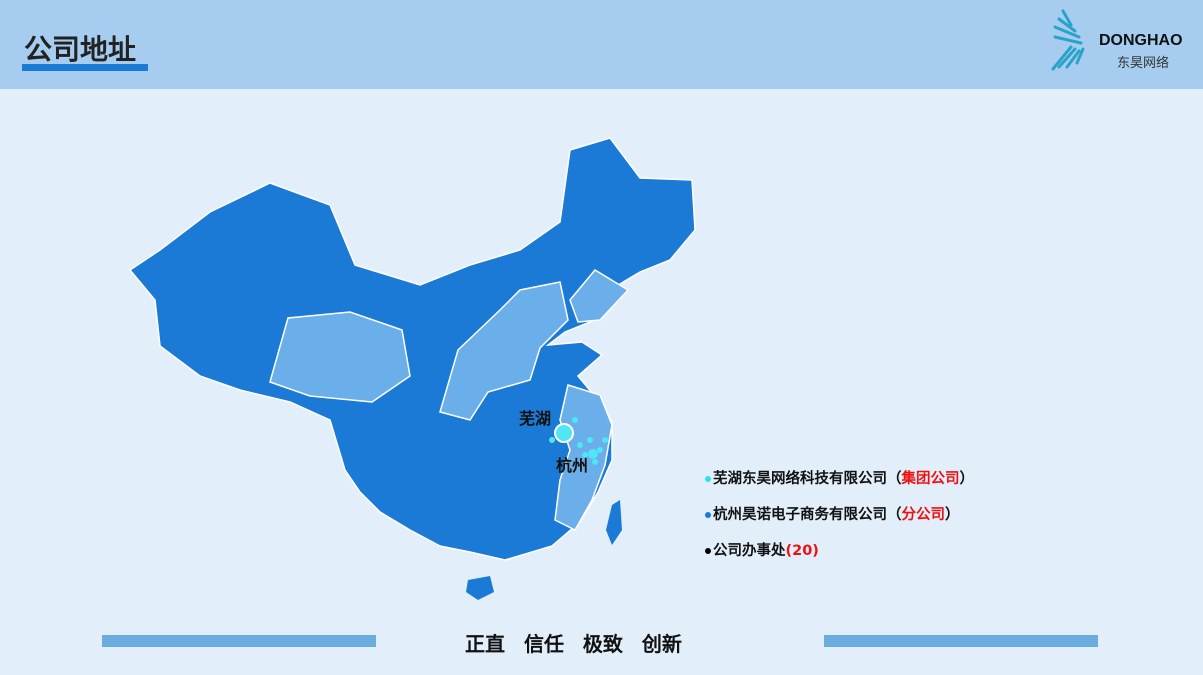 The width and height of the screenshot is (1203, 675). I want to click on legend-tag: 分公司, so click(923, 515).